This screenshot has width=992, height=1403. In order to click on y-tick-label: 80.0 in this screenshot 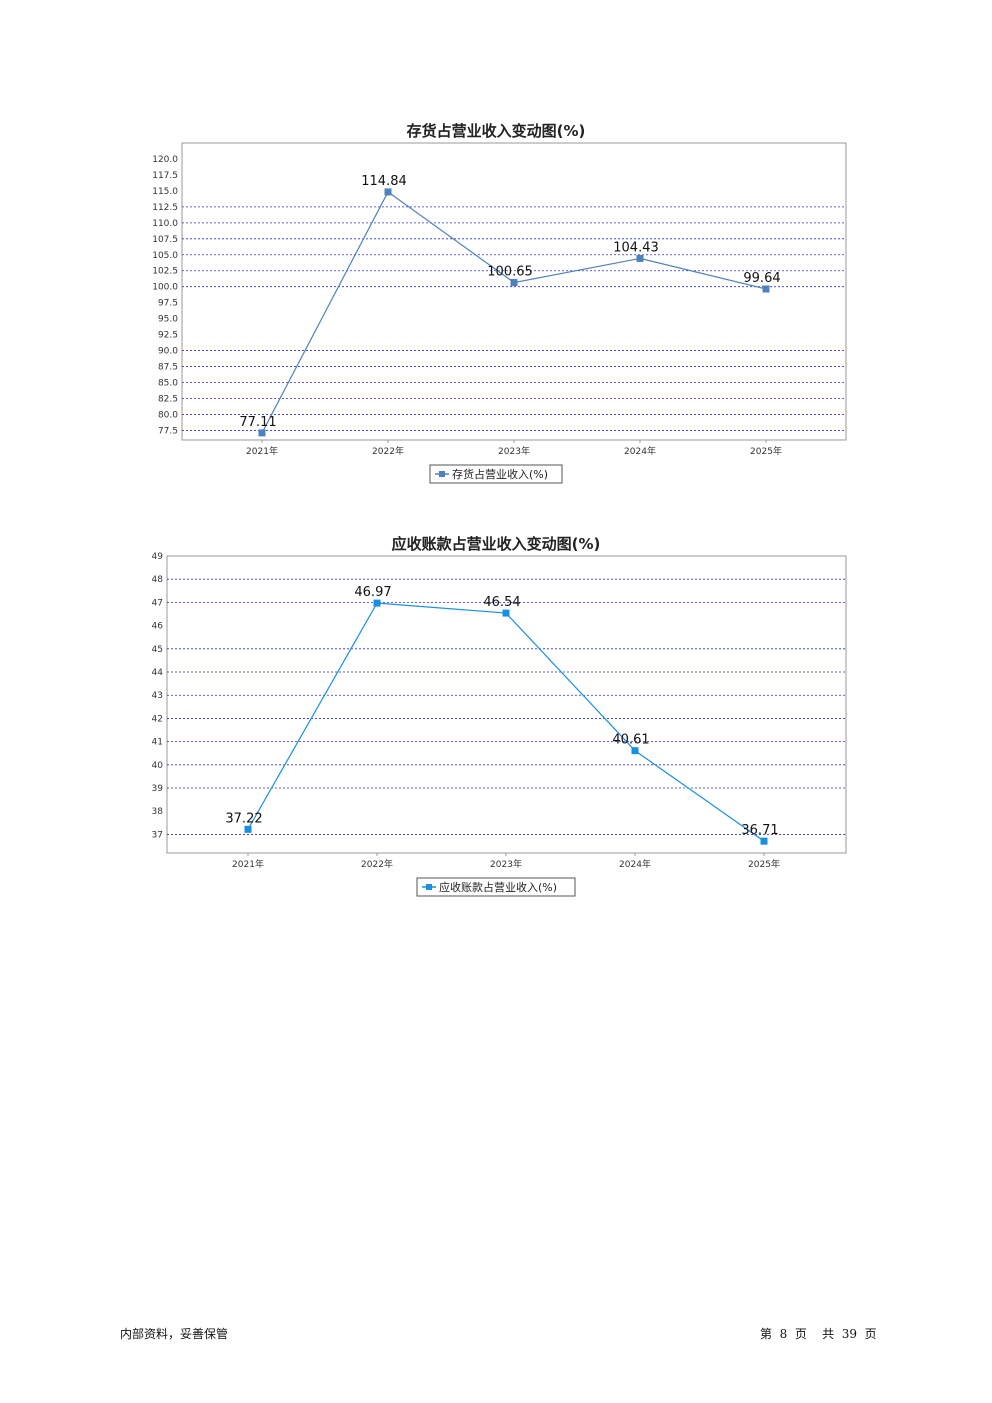, I will do `click(168, 415)`.